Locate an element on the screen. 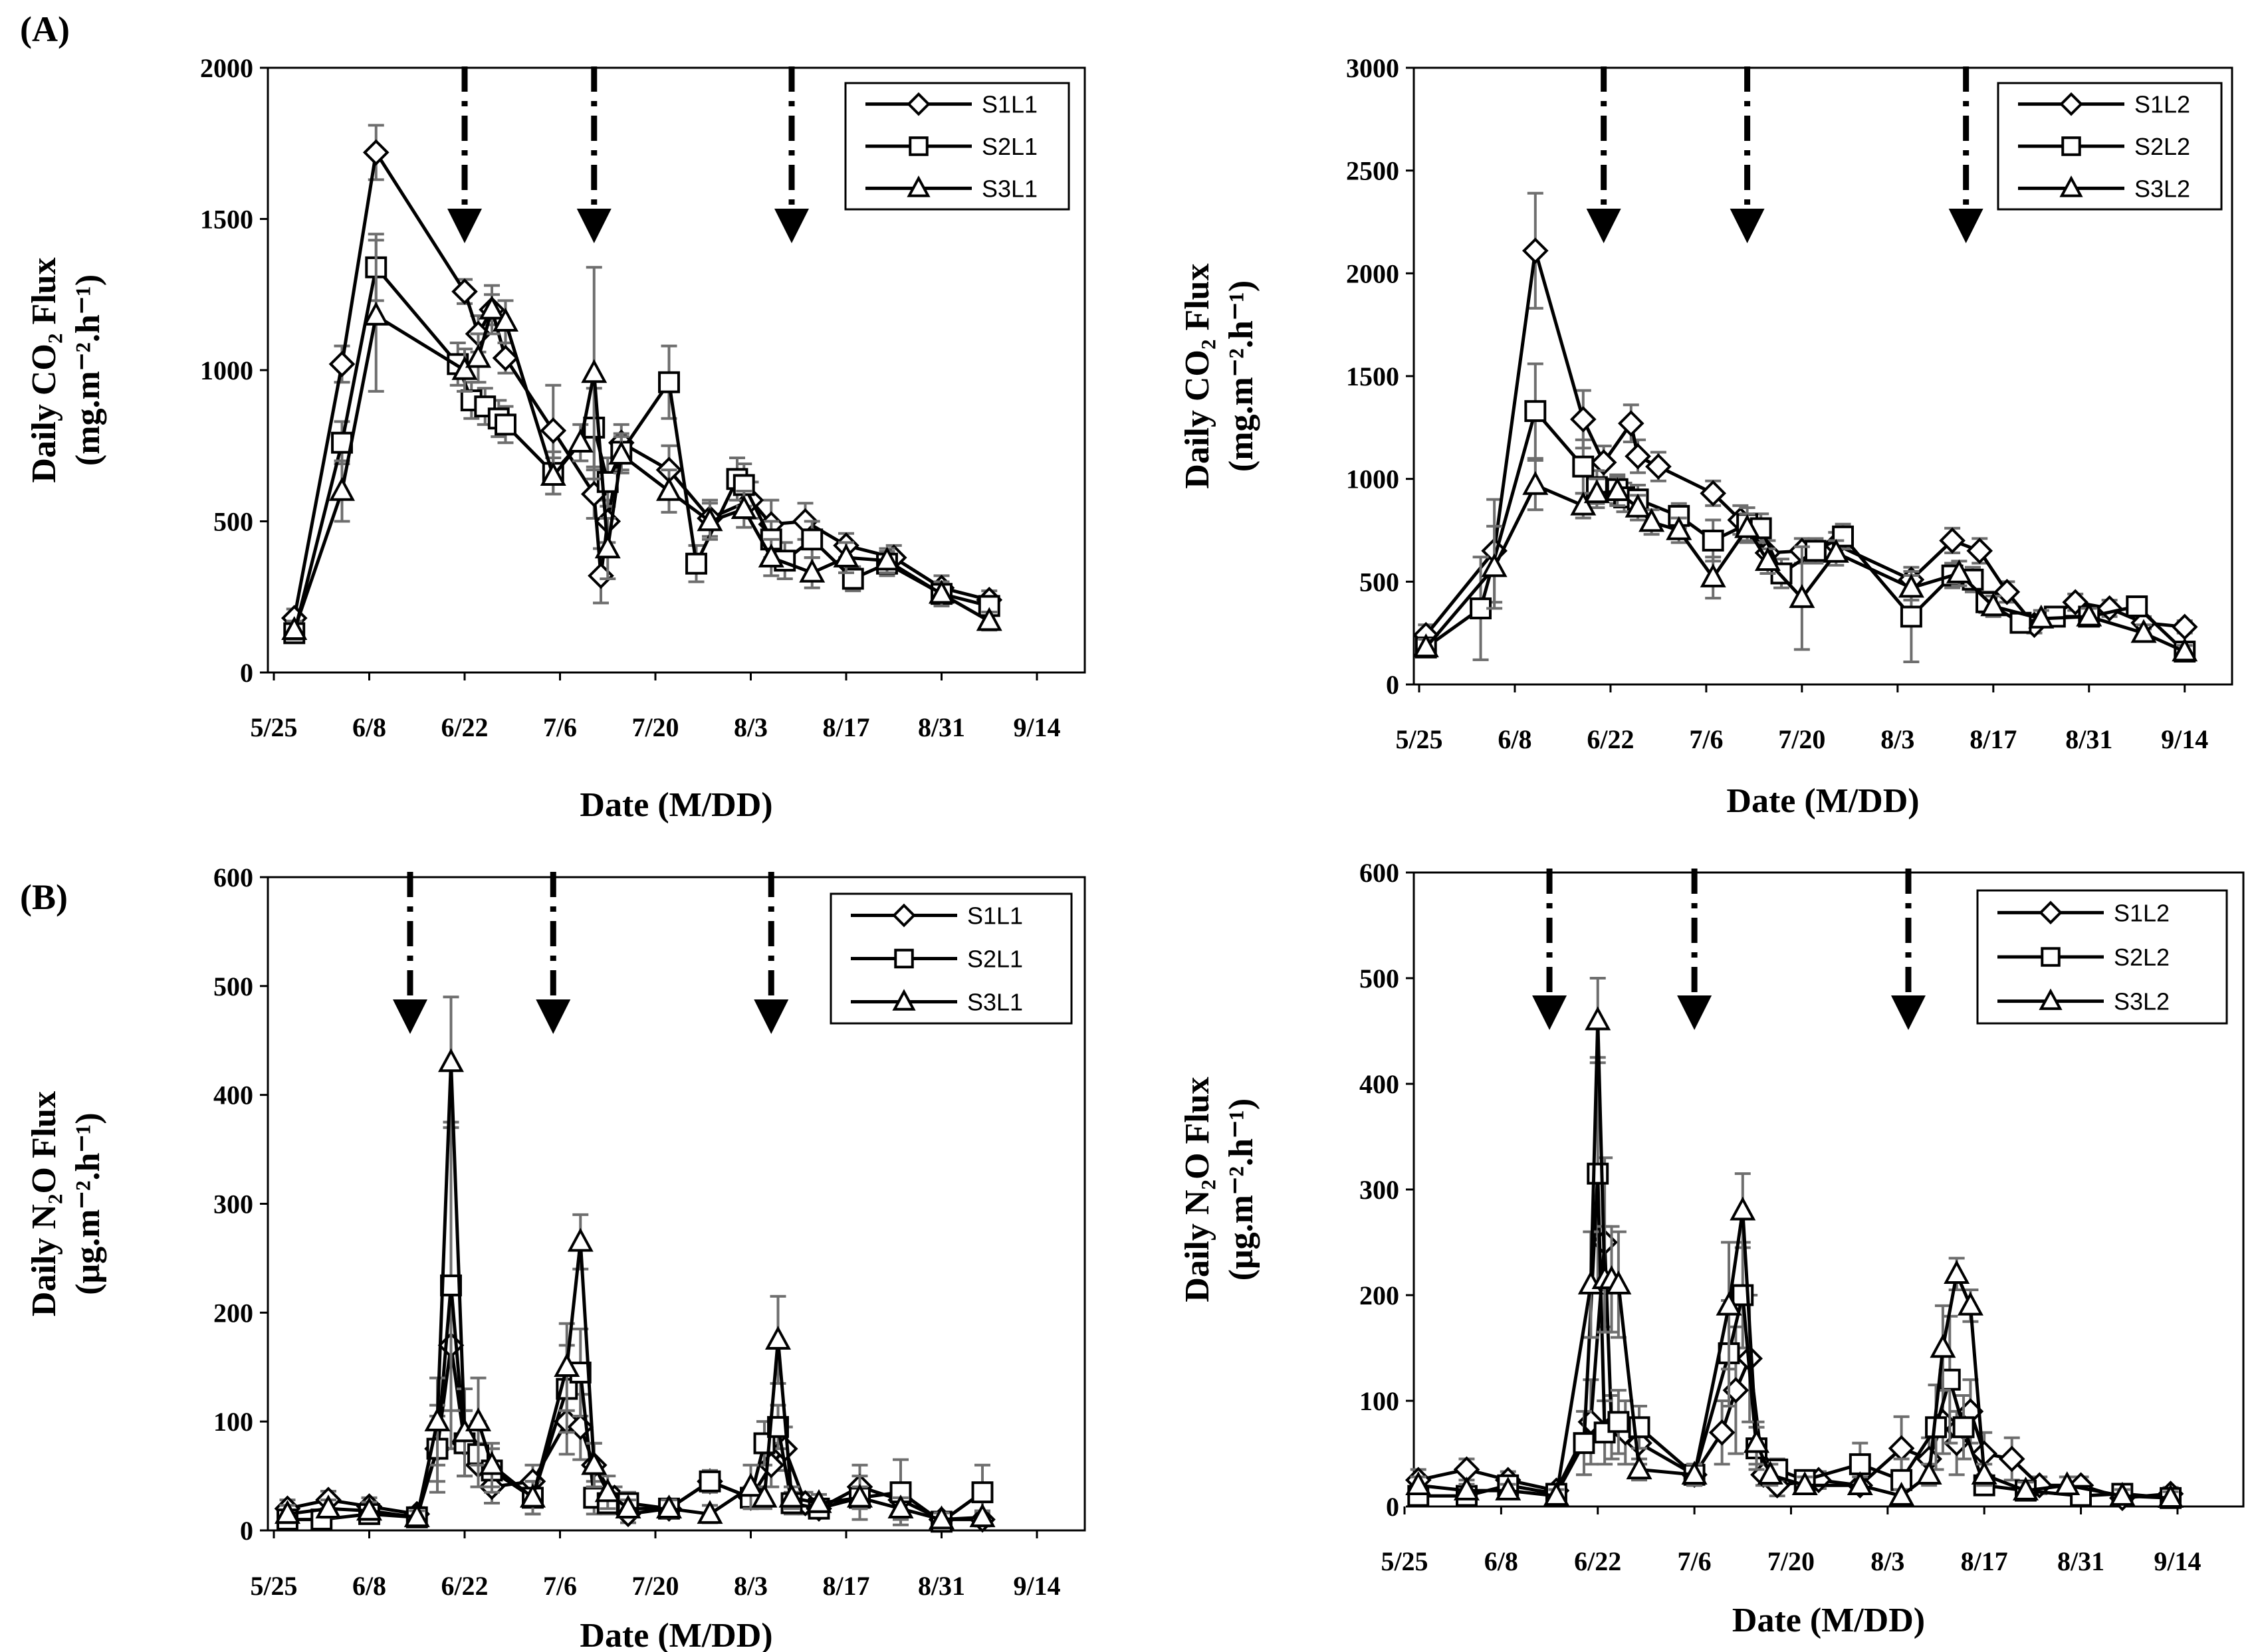 This screenshot has width=2256, height=1652. legend-label: S2L2 is located at coordinates (2162, 146).